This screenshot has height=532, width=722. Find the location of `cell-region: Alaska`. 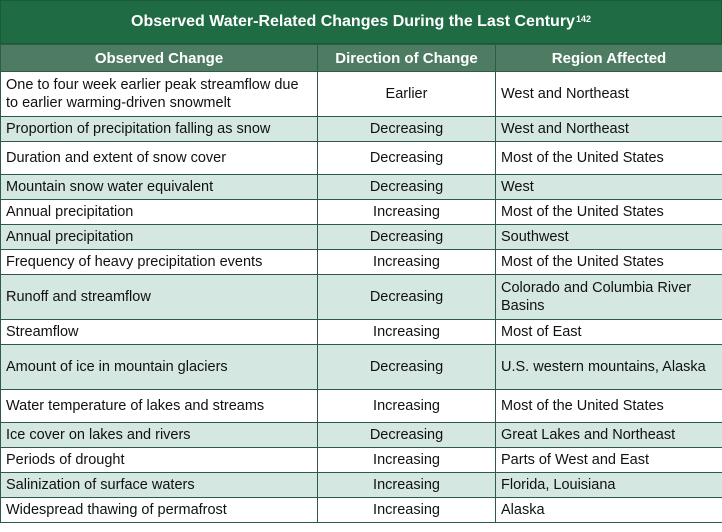

cell-region: Alaska is located at coordinates (608, 510).